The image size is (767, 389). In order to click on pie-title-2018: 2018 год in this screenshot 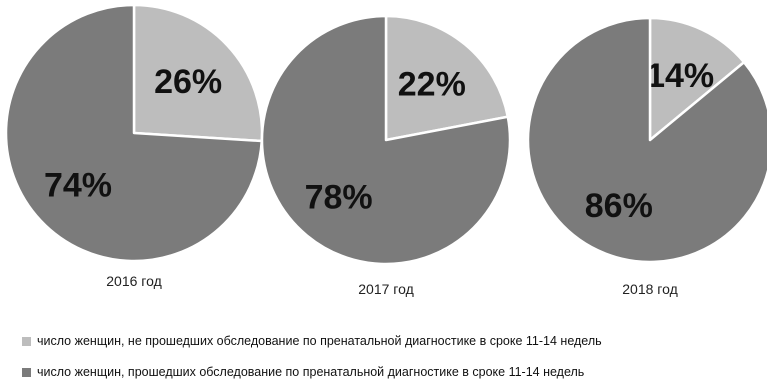, I will do `click(650, 289)`.